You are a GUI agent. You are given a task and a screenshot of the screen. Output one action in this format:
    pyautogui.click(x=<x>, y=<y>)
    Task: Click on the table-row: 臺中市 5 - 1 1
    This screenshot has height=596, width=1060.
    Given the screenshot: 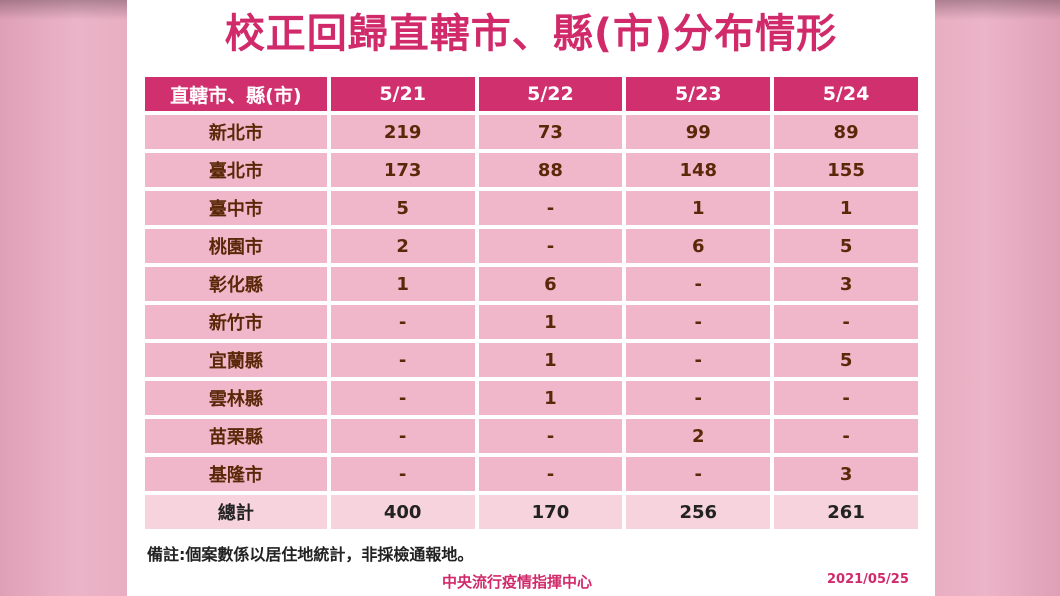 What is the action you would take?
    pyautogui.click(x=531, y=208)
    